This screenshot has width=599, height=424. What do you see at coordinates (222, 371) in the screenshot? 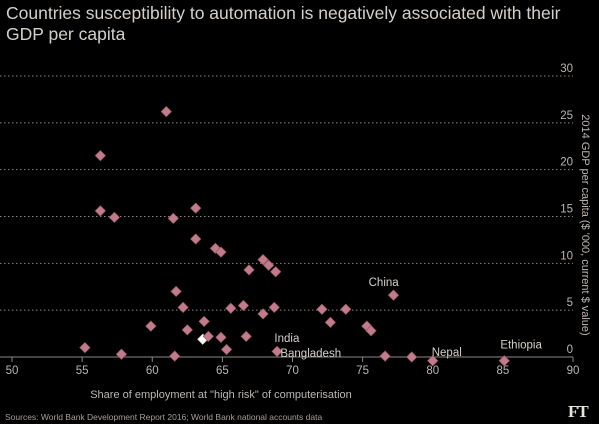
I see `x-tick-label: 65` at bounding box center [222, 371].